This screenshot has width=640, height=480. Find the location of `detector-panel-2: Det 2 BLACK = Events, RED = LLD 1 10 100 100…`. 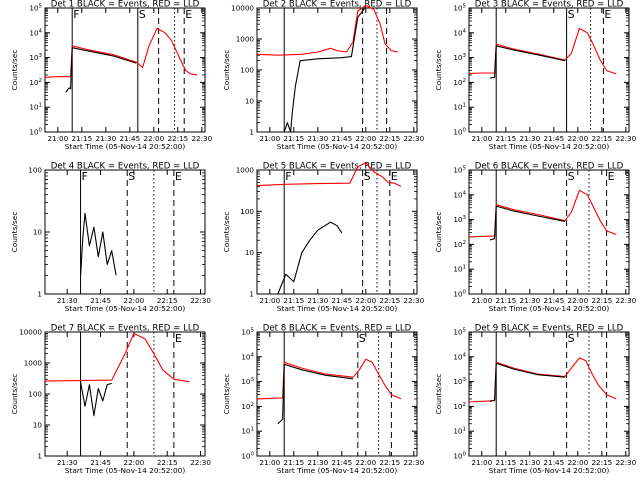

detector-panel-2: Det 2 BLACK = Events, RED = LLD 1 10 100 100… is located at coordinates (323, 75).